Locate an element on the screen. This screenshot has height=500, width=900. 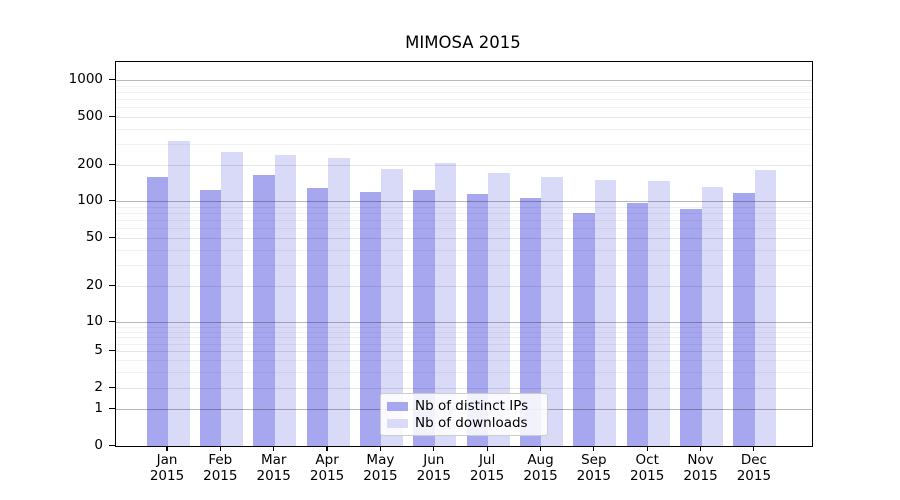
y-tick-label: 1 is located at coordinates (98, 408).